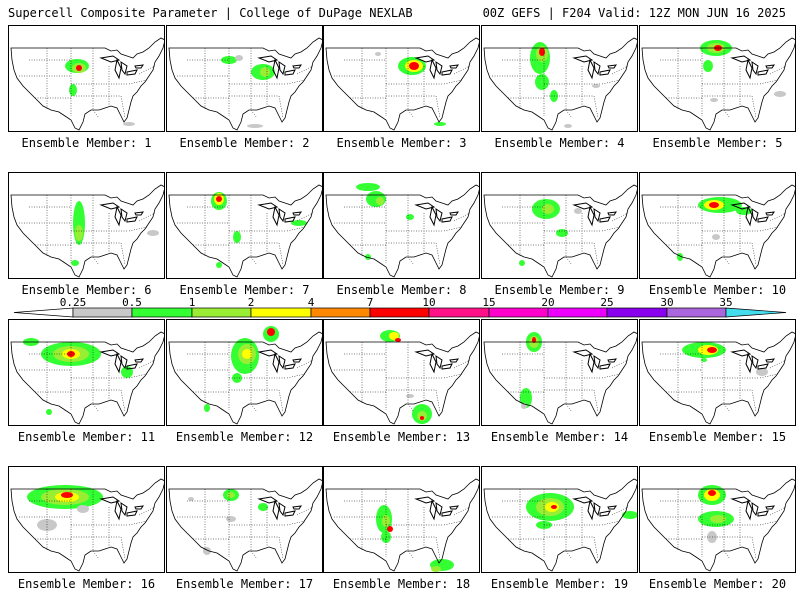  What do you see at coordinates (717, 437) in the screenshot?
I see `ensemble-member-label: Ensemble Member: 15` at bounding box center [717, 437].